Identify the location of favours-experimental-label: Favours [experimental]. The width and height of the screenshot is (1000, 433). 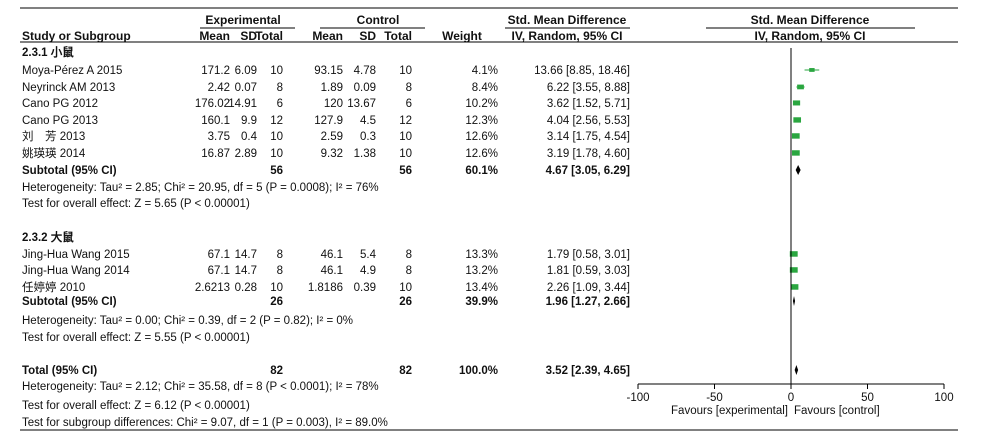
(729, 411).